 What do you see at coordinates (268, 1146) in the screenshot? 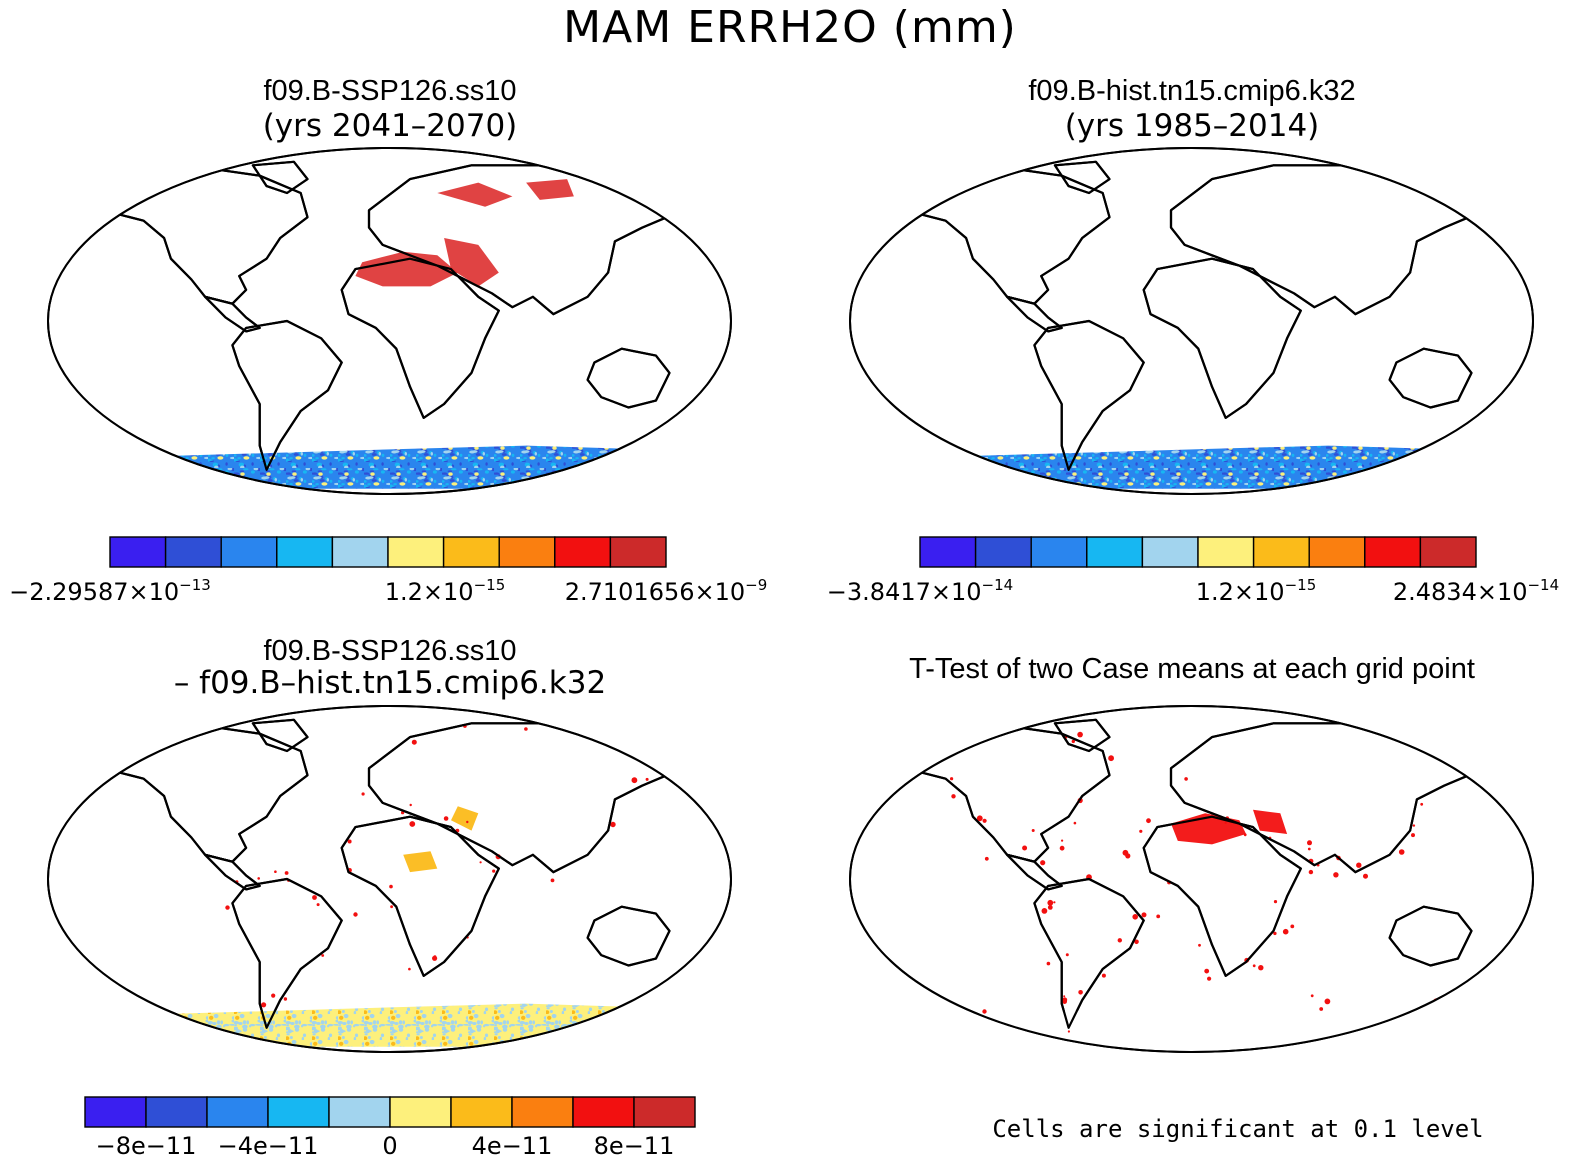
I see `colorbar-tick: −4e−11` at bounding box center [268, 1146].